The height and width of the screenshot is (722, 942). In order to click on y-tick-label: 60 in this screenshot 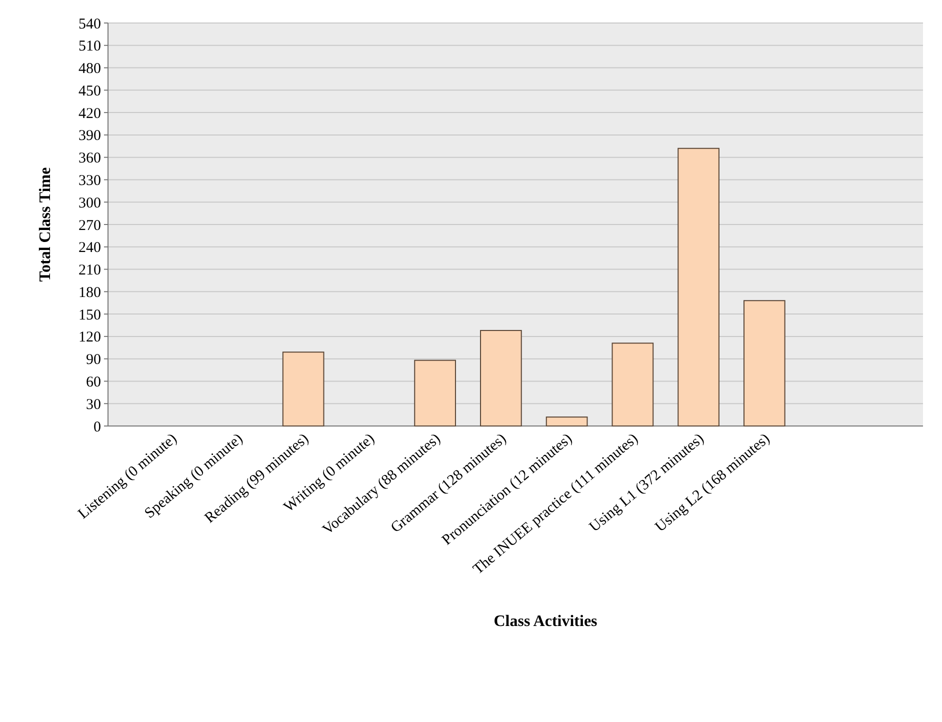, I will do `click(93, 382)`.